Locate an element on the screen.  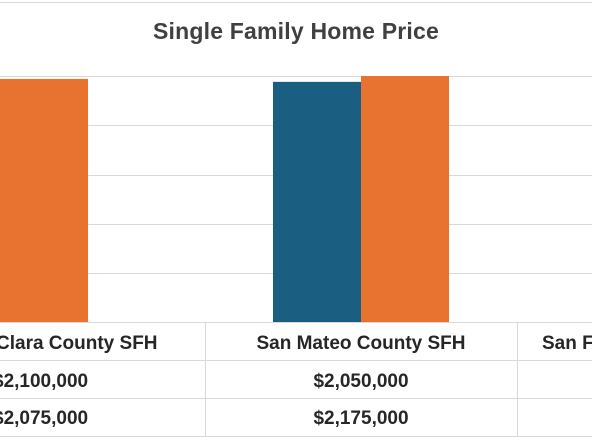
table-cell: $2,075,000 is located at coordinates (44, 418).